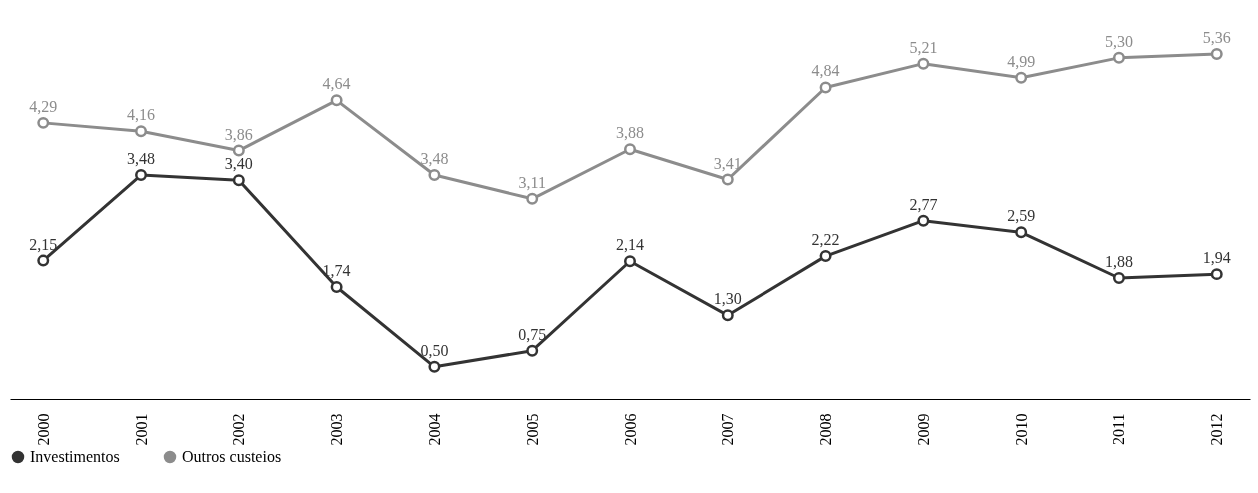 This screenshot has height=493, width=1258. What do you see at coordinates (43, 429) in the screenshot?
I see `x-tick-label: 2000` at bounding box center [43, 429].